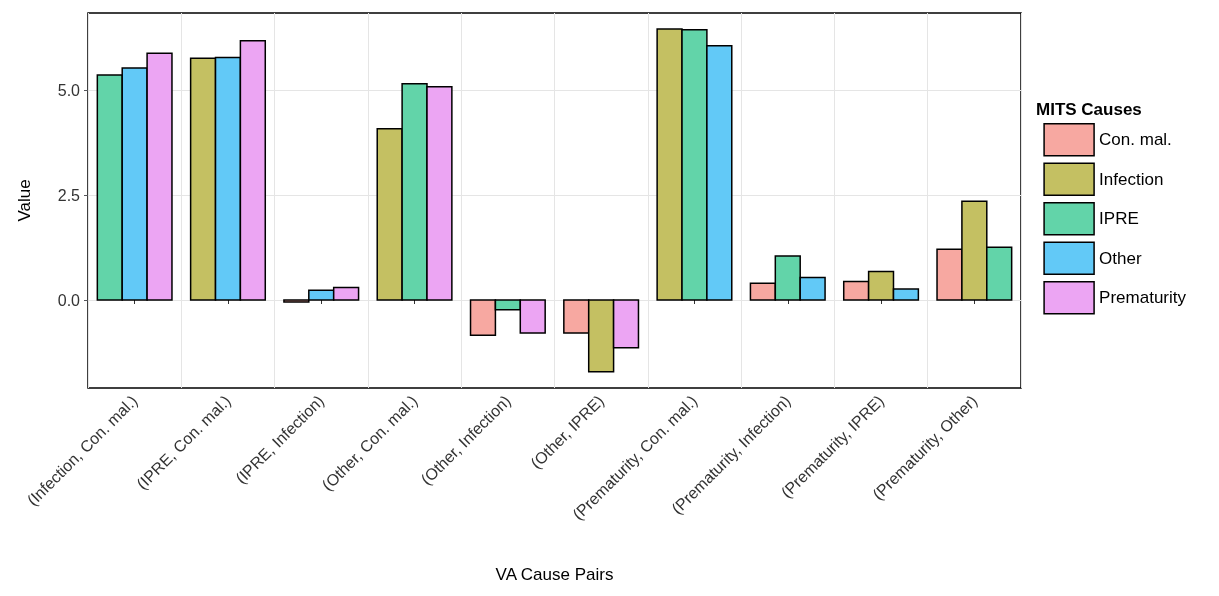 Image resolution: width=1219 pixels, height=596 pixels. What do you see at coordinates (69, 91) in the screenshot?
I see `y-tick-label: 5.0` at bounding box center [69, 91].